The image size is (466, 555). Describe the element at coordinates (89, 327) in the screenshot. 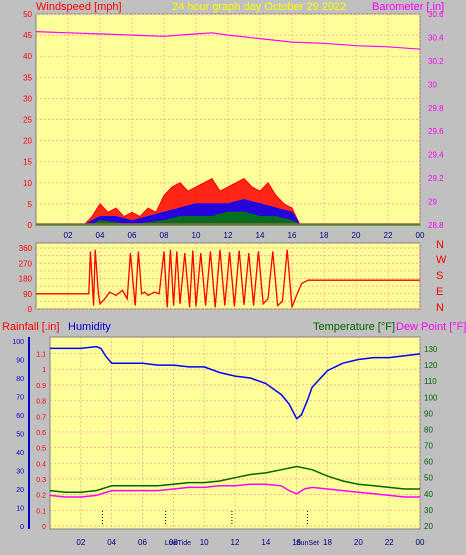

I see `humidity-axis-label: Humidity` at that location.